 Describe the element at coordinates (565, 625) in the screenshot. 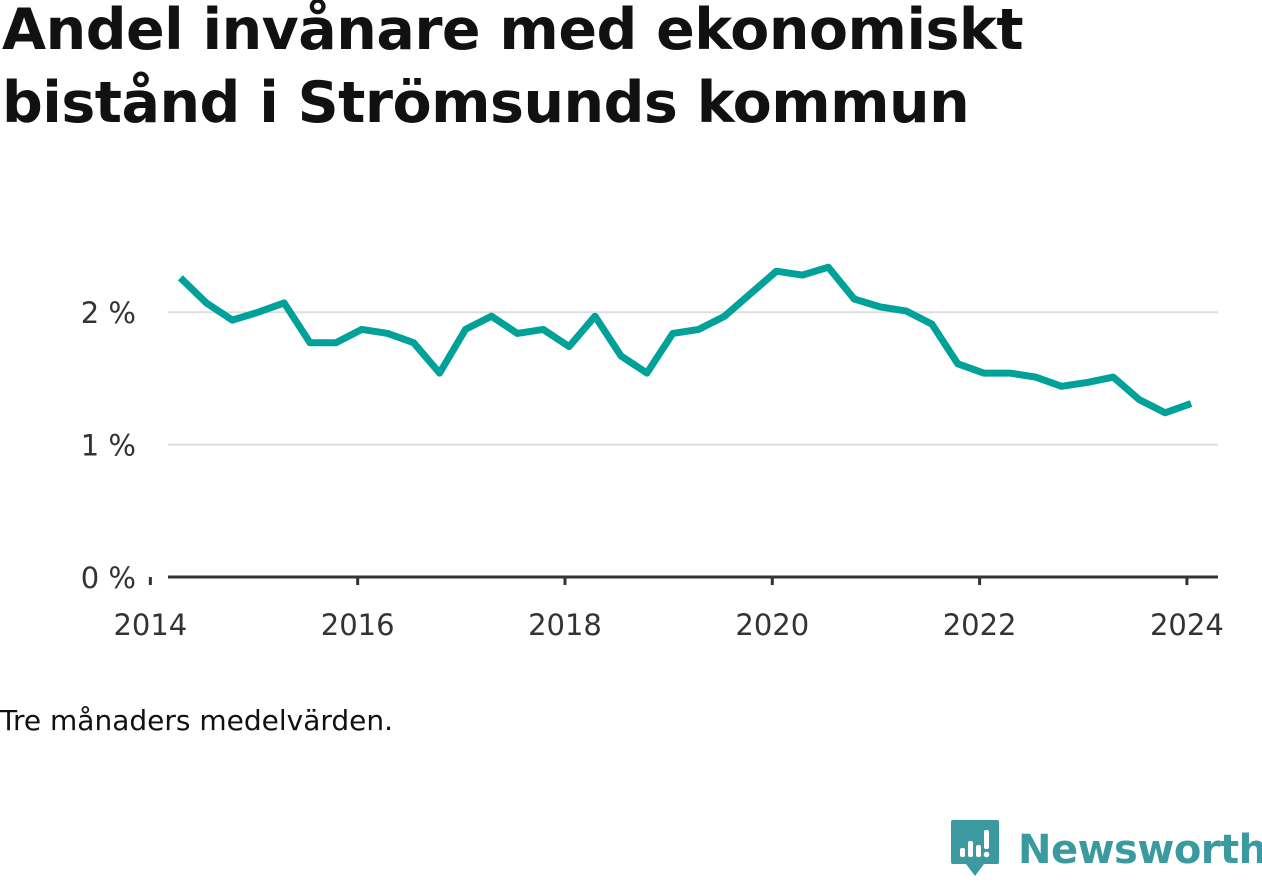

I see `x-tick-label: 2018` at that location.